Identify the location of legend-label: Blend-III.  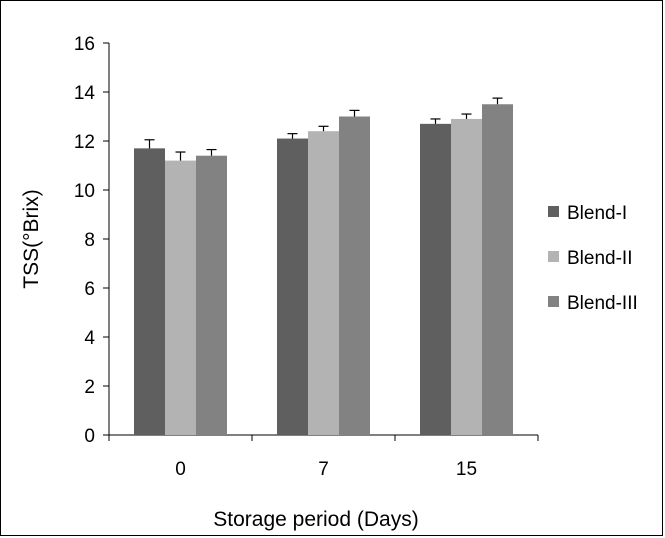
(602, 303).